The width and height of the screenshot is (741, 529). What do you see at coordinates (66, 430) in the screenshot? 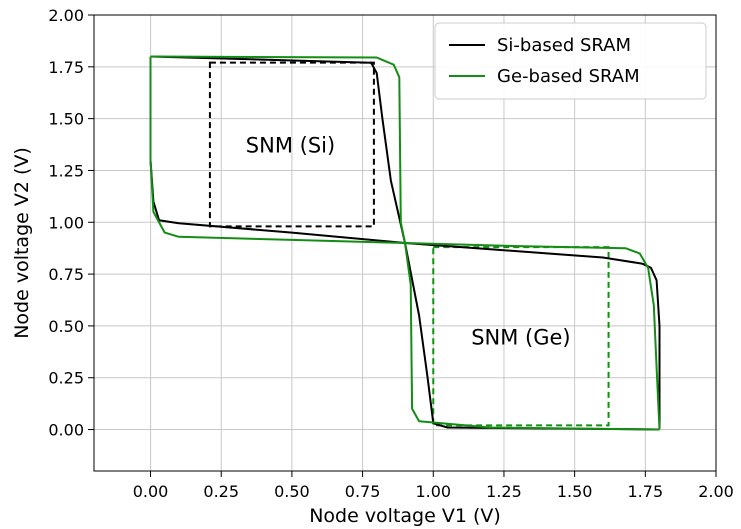
I see `y-tick-label: 0.00` at bounding box center [66, 430].